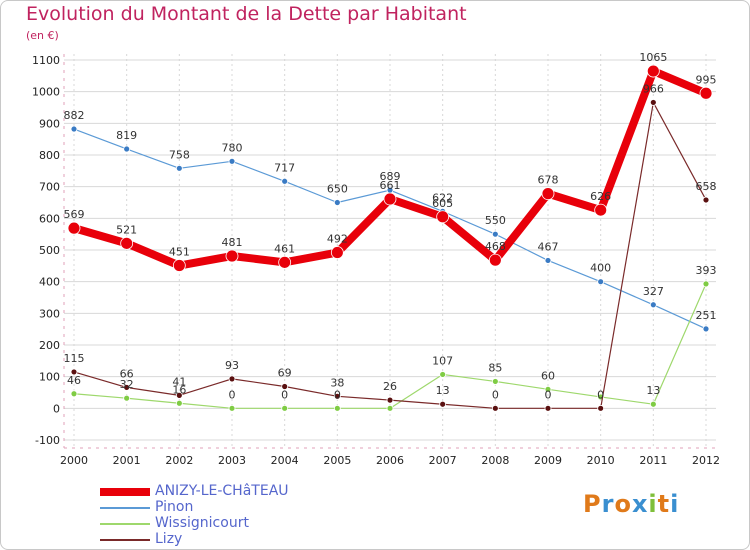 This screenshot has height=550, width=750. What do you see at coordinates (337, 460) in the screenshot?
I see `x-tick-label: 2005` at bounding box center [337, 460].